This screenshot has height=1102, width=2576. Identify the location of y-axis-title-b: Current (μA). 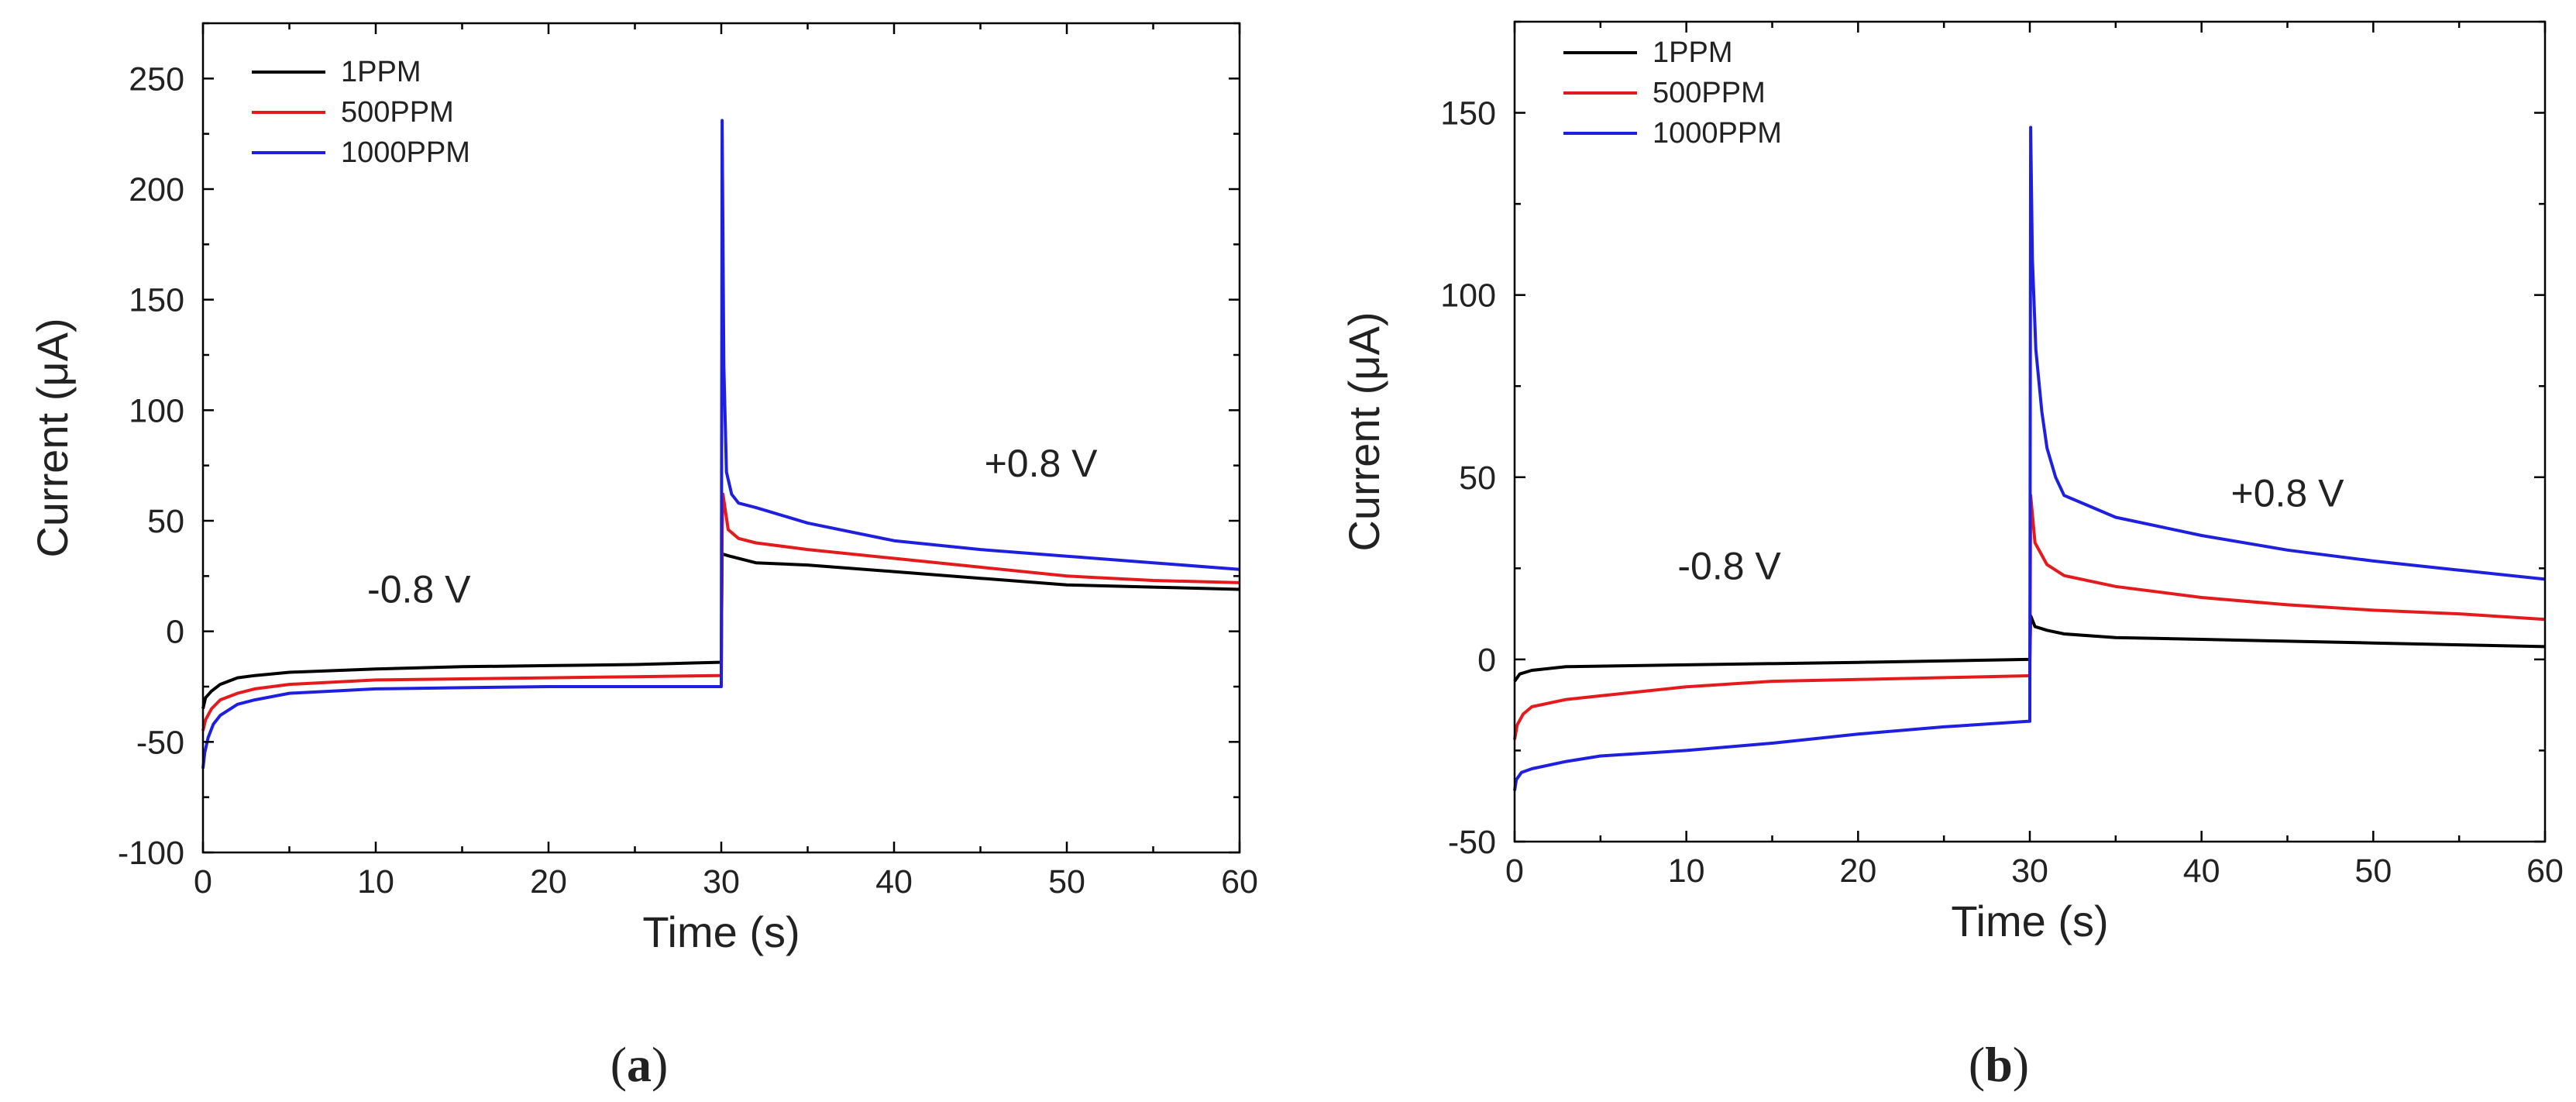
(1364, 431).